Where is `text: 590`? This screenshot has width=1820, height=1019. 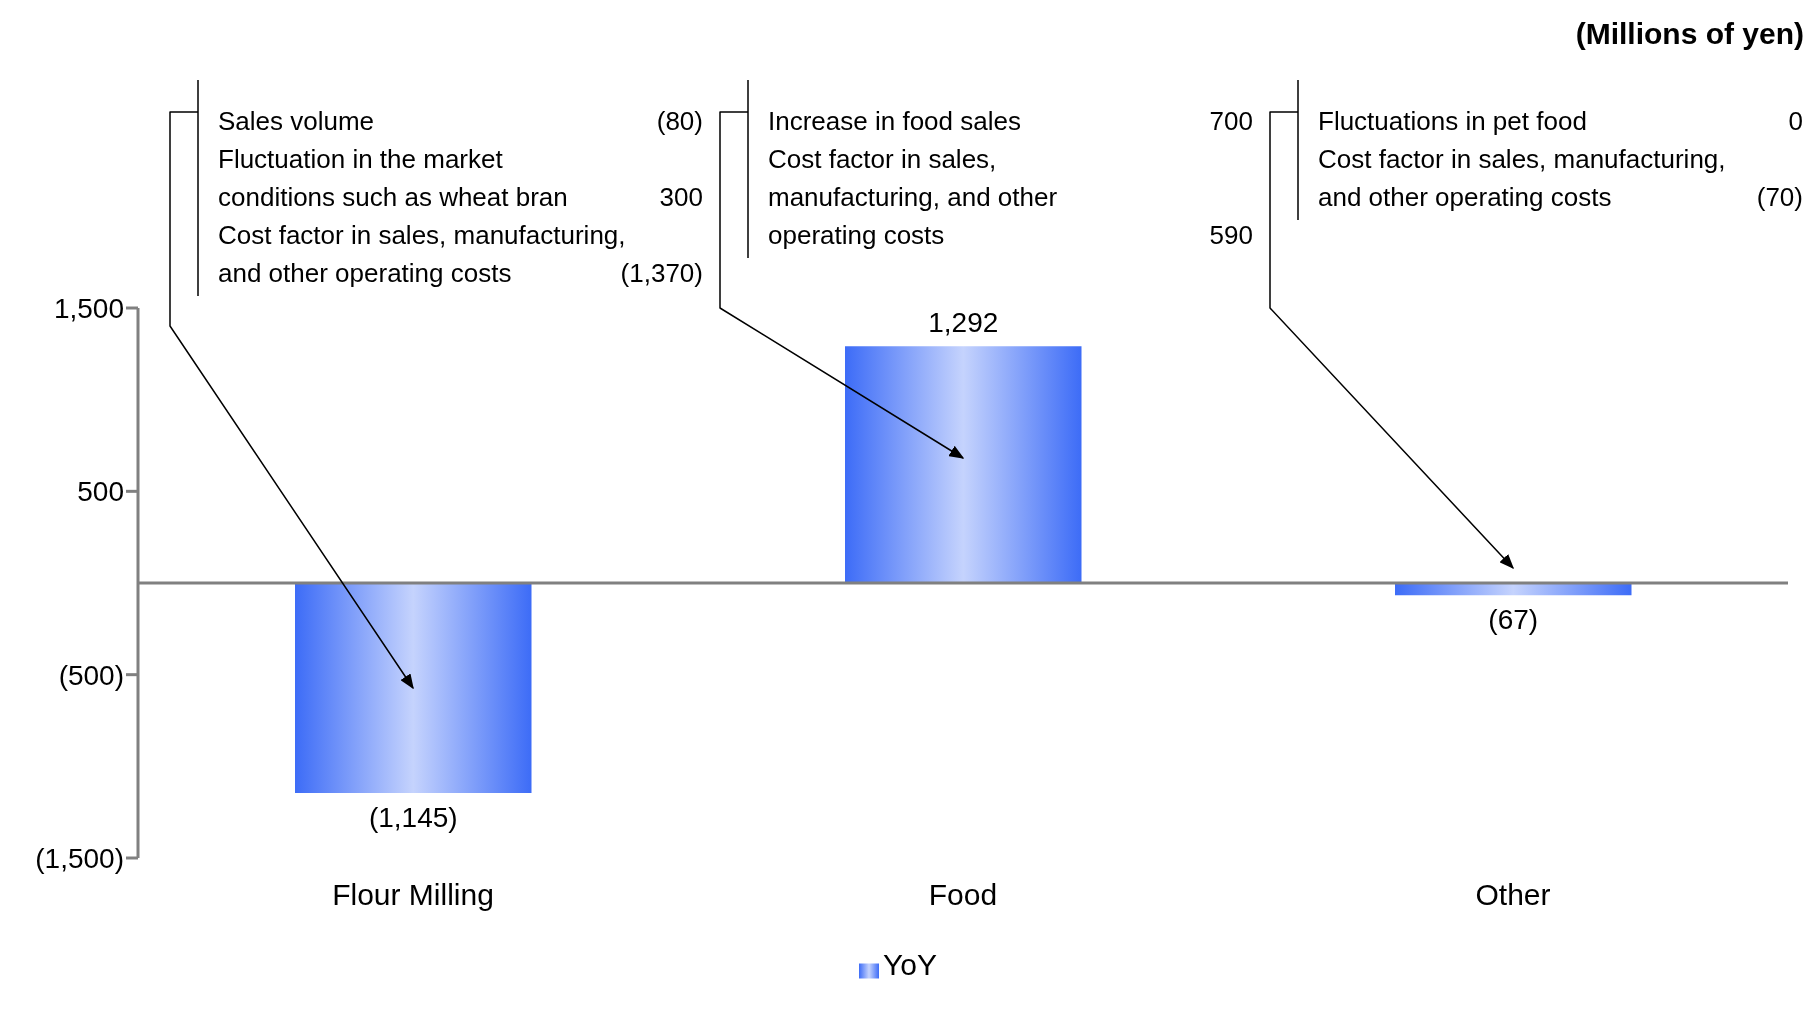
text: 590 is located at coordinates (1231, 235).